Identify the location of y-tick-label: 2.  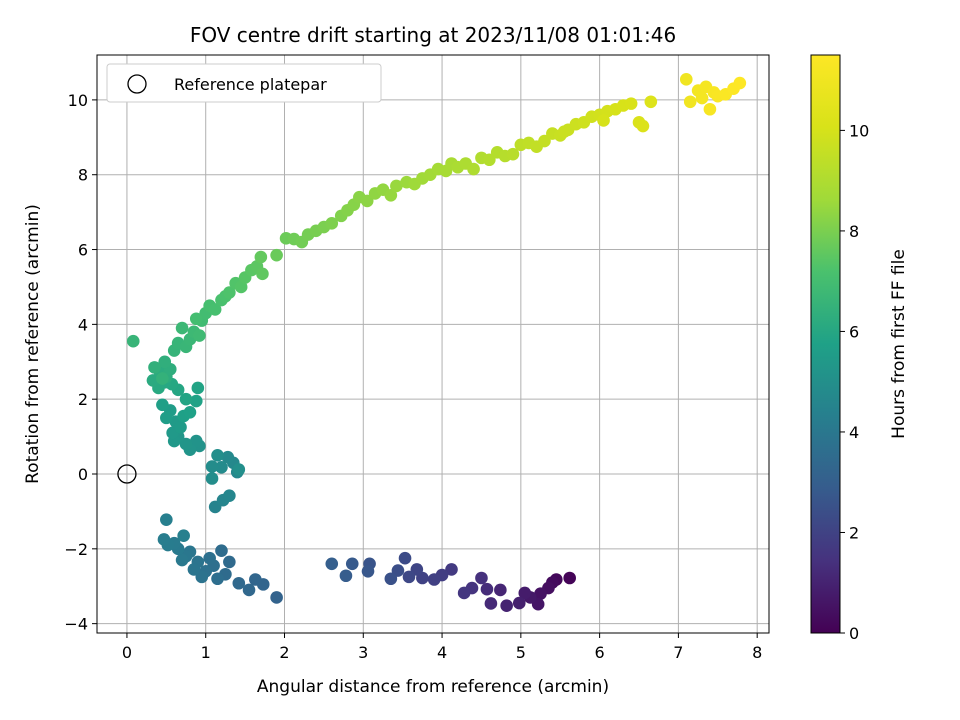
(83, 399).